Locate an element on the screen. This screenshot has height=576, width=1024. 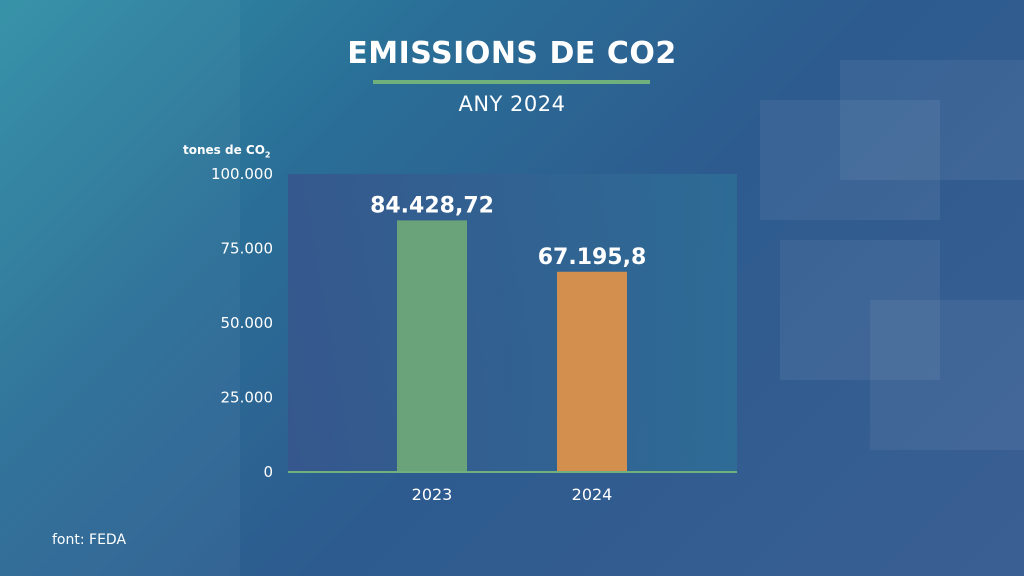
chart-subtitle: ANY 2024 is located at coordinates (512, 104).